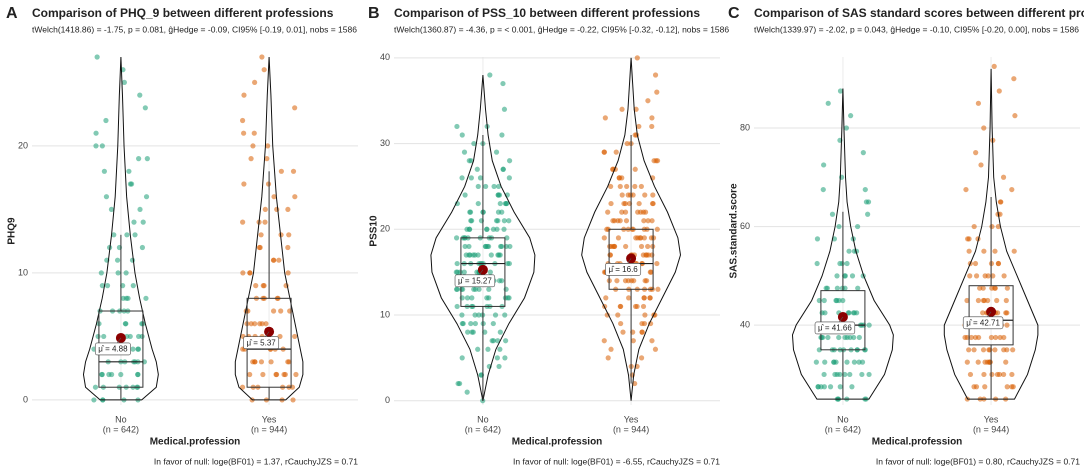  I want to click on y-tick-label: 60, so click(745, 226).